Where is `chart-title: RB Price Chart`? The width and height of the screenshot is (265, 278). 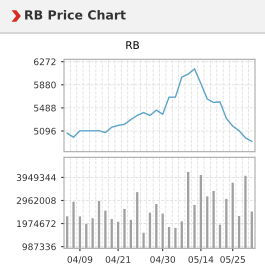 chart-title: RB Price Chart is located at coordinates (75, 15).